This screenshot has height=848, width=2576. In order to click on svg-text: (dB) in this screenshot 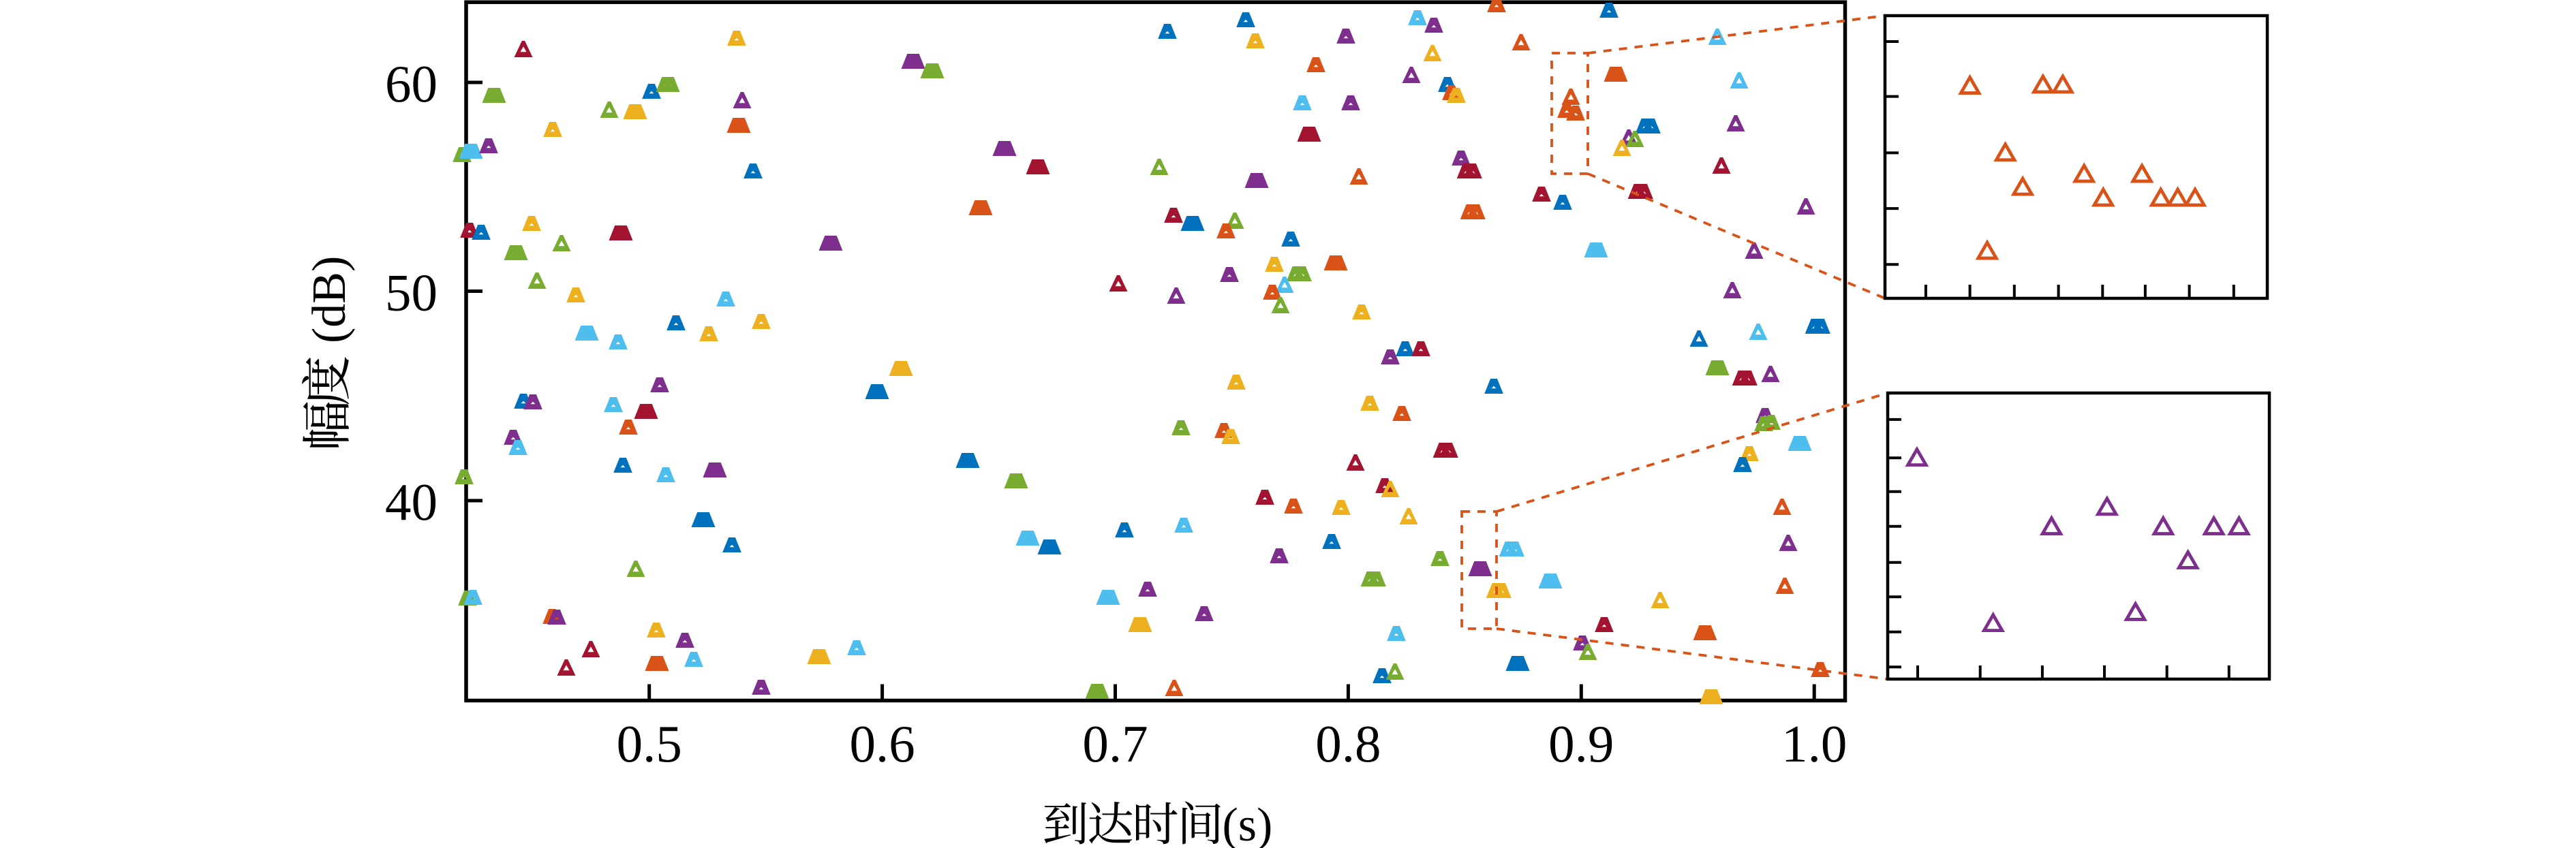, I will do `click(329, 299)`.